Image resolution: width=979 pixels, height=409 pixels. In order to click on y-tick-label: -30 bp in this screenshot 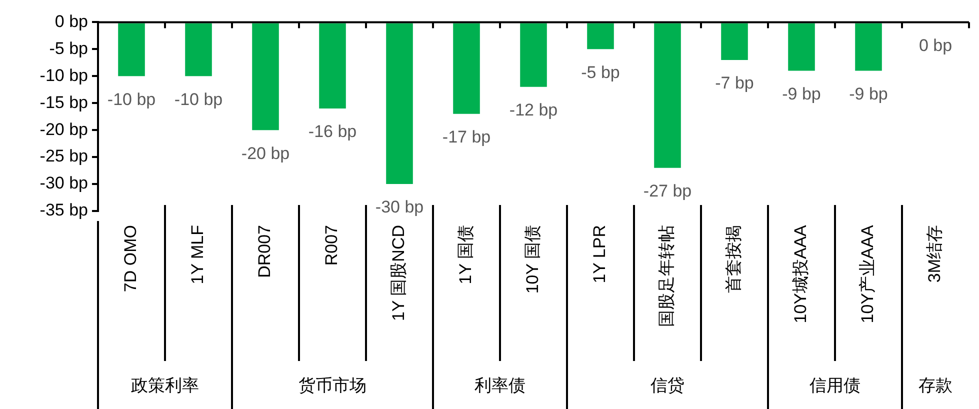, I will do `click(64, 183)`.